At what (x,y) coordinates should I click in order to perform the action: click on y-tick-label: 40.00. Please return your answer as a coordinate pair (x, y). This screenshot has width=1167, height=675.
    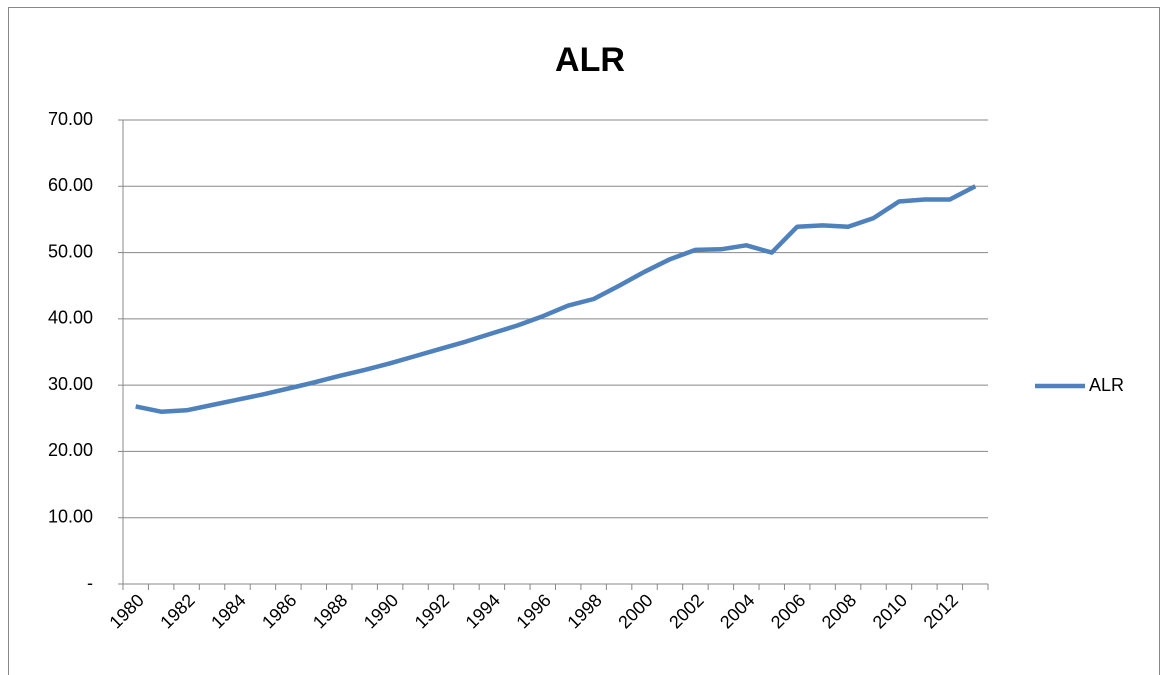
    Looking at the image, I should click on (70, 318).